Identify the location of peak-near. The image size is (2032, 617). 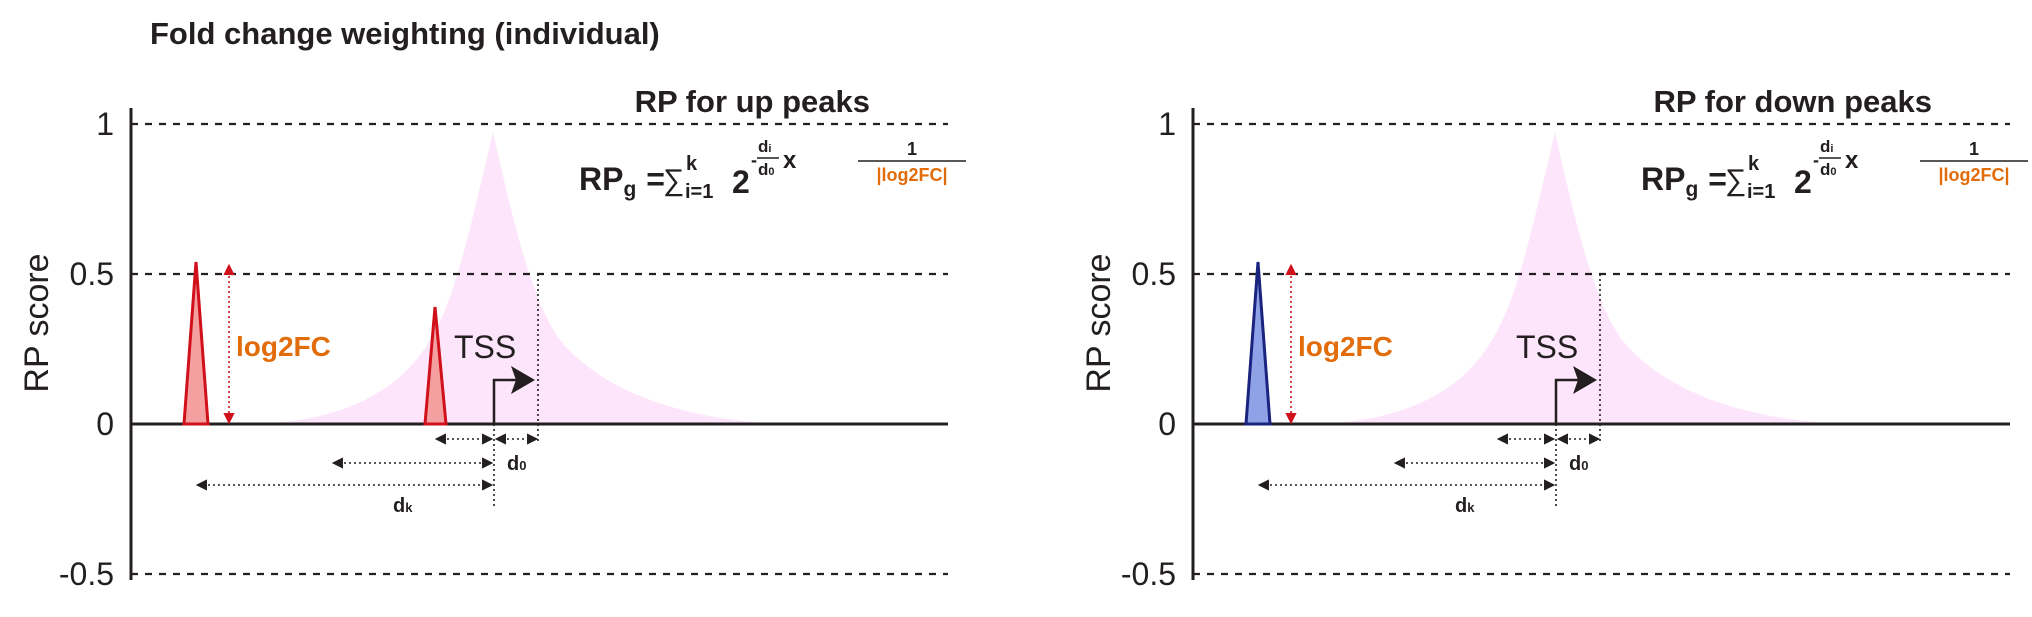
(435, 366).